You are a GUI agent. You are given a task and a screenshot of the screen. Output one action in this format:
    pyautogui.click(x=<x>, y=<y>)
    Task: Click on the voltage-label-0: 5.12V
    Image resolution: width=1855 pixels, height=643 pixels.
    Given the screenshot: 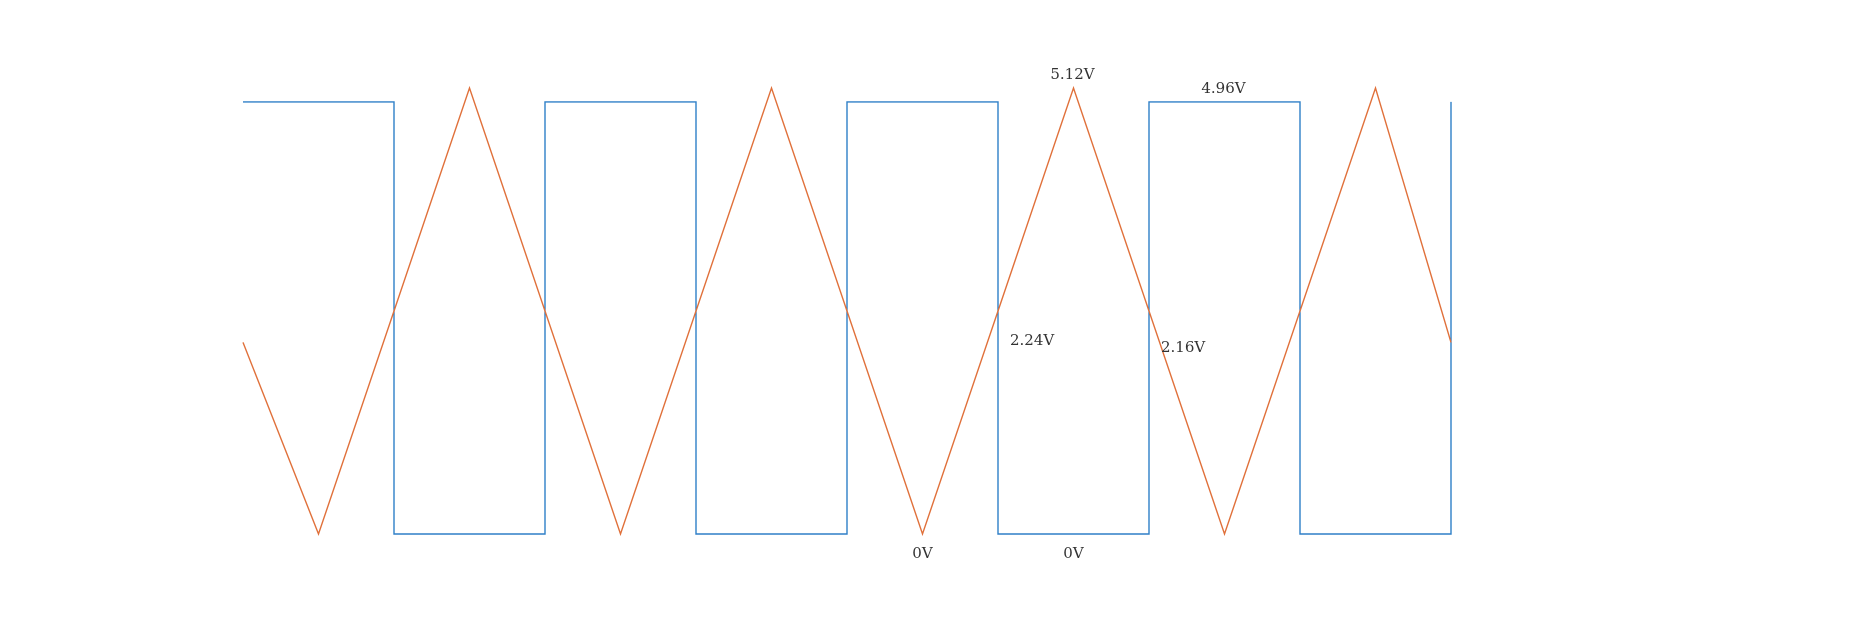 What is the action you would take?
    pyautogui.click(x=1072, y=74)
    